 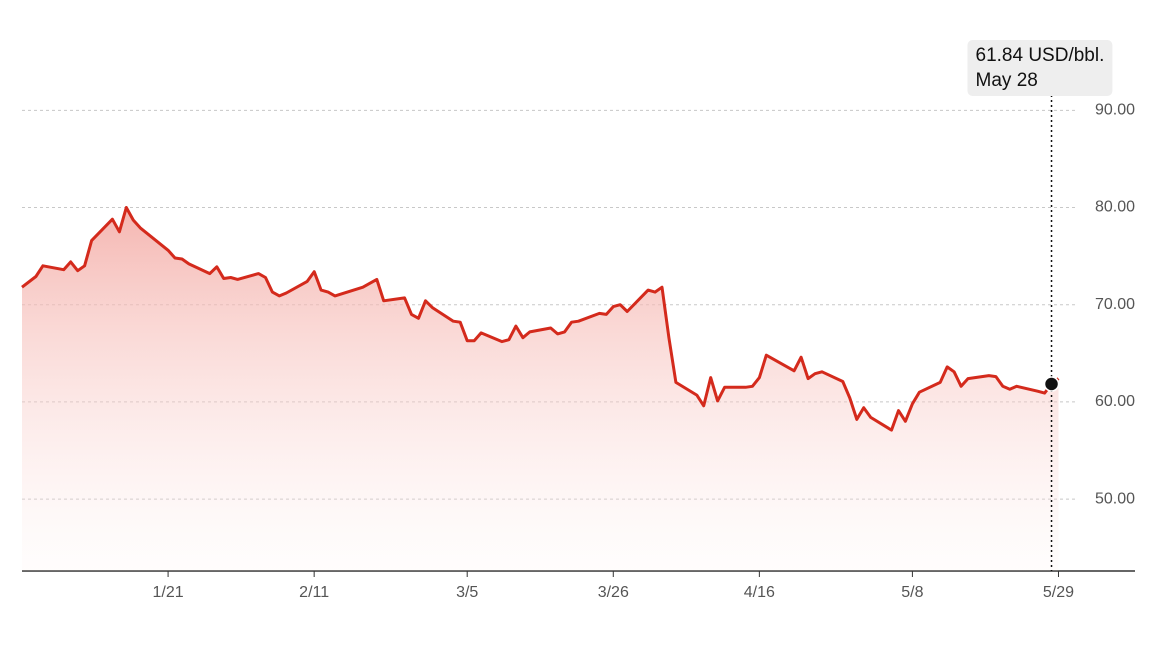 I want to click on y-tick-label: 50.00, so click(x=1115, y=498).